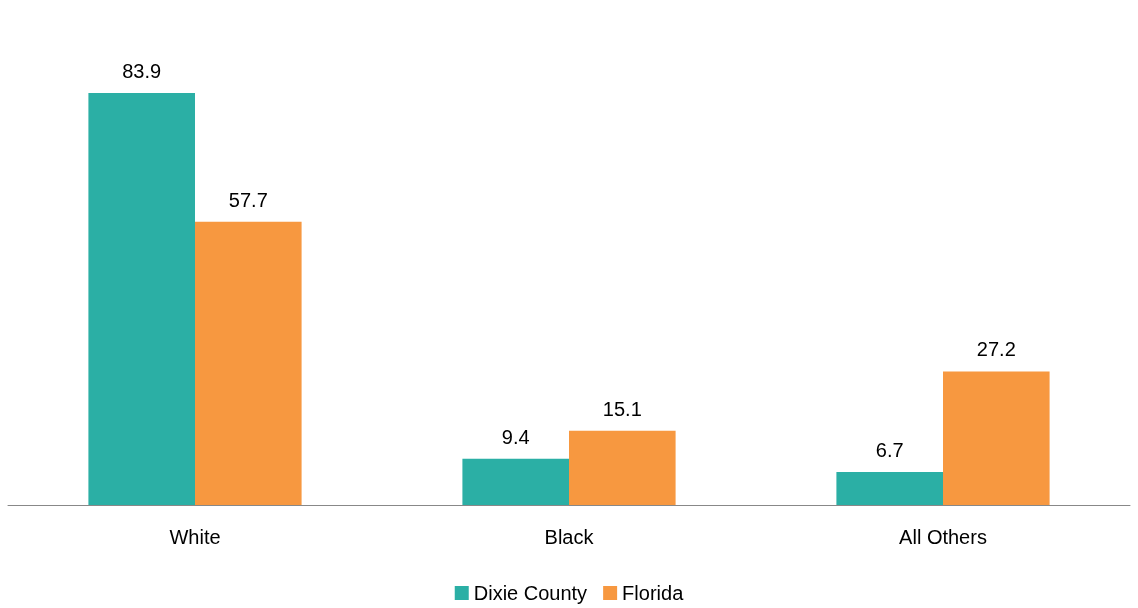 The width and height of the screenshot is (1138, 608). Describe the element at coordinates (996, 349) in the screenshot. I see `data-label: 27.2` at that location.